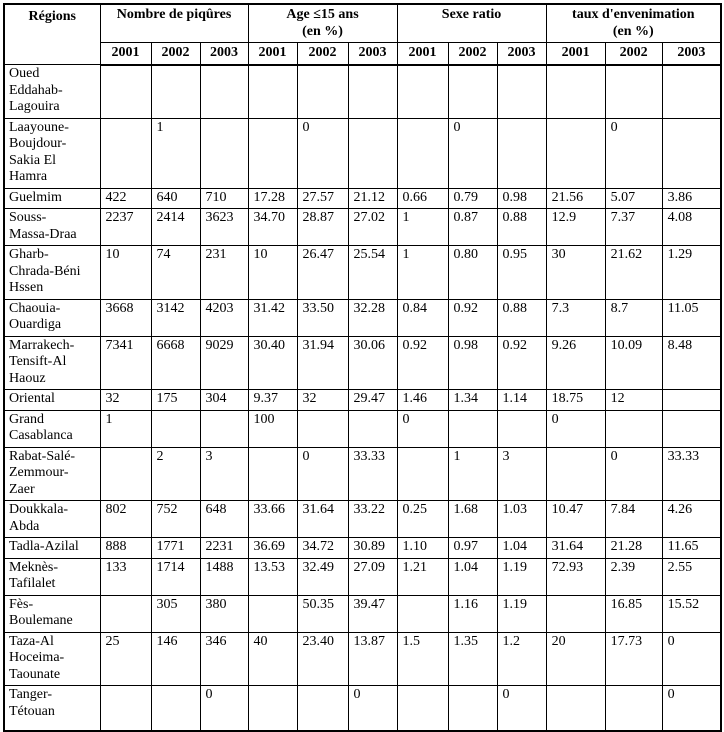  What do you see at coordinates (422, 317) in the screenshot?
I see `value-cell: 0.84` at bounding box center [422, 317].